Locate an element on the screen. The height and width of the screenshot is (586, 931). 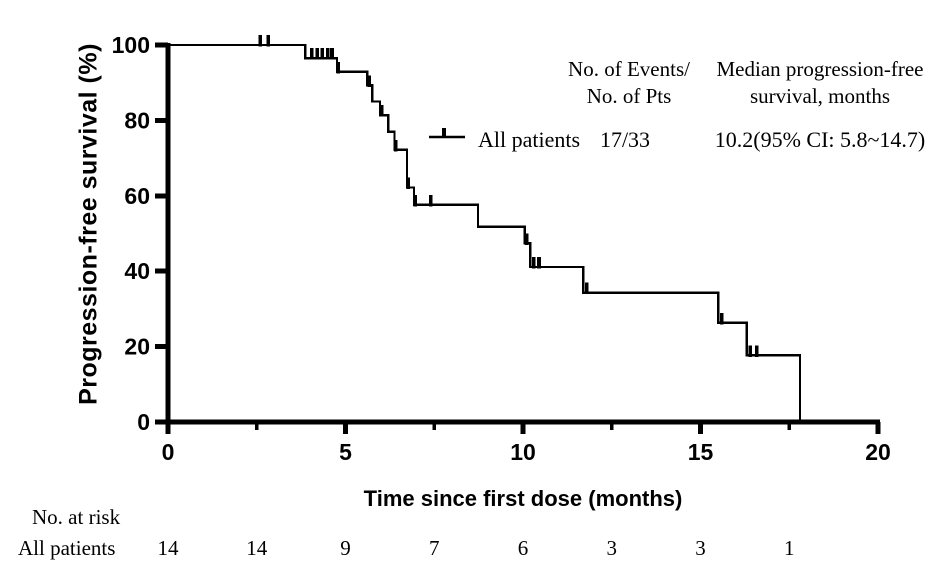
x-tick-label: 10 is located at coordinates (523, 452).